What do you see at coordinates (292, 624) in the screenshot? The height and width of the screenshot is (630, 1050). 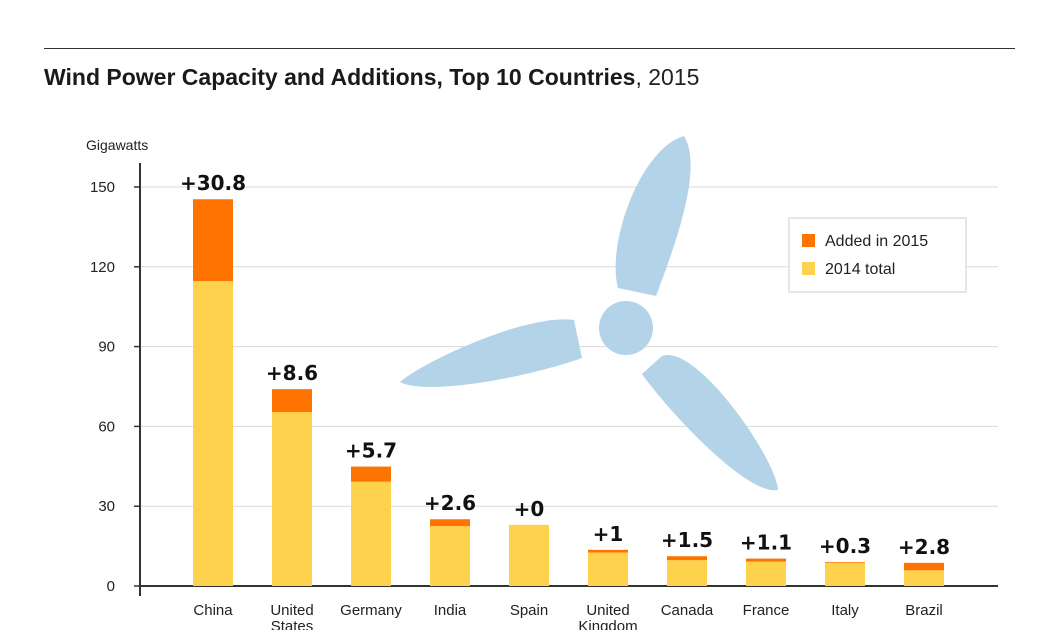 I see `category-label-line: States` at bounding box center [292, 624].